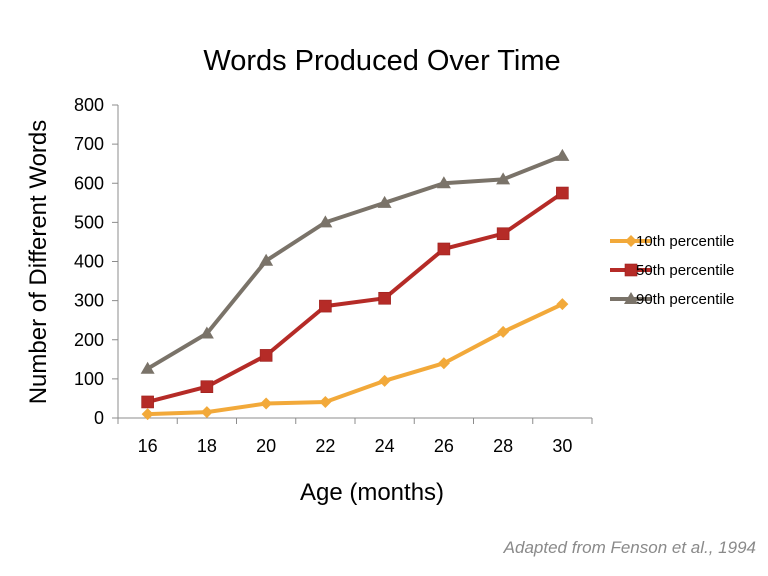 The width and height of the screenshot is (768, 576). I want to click on y-tick-label: 300, so click(89, 301).